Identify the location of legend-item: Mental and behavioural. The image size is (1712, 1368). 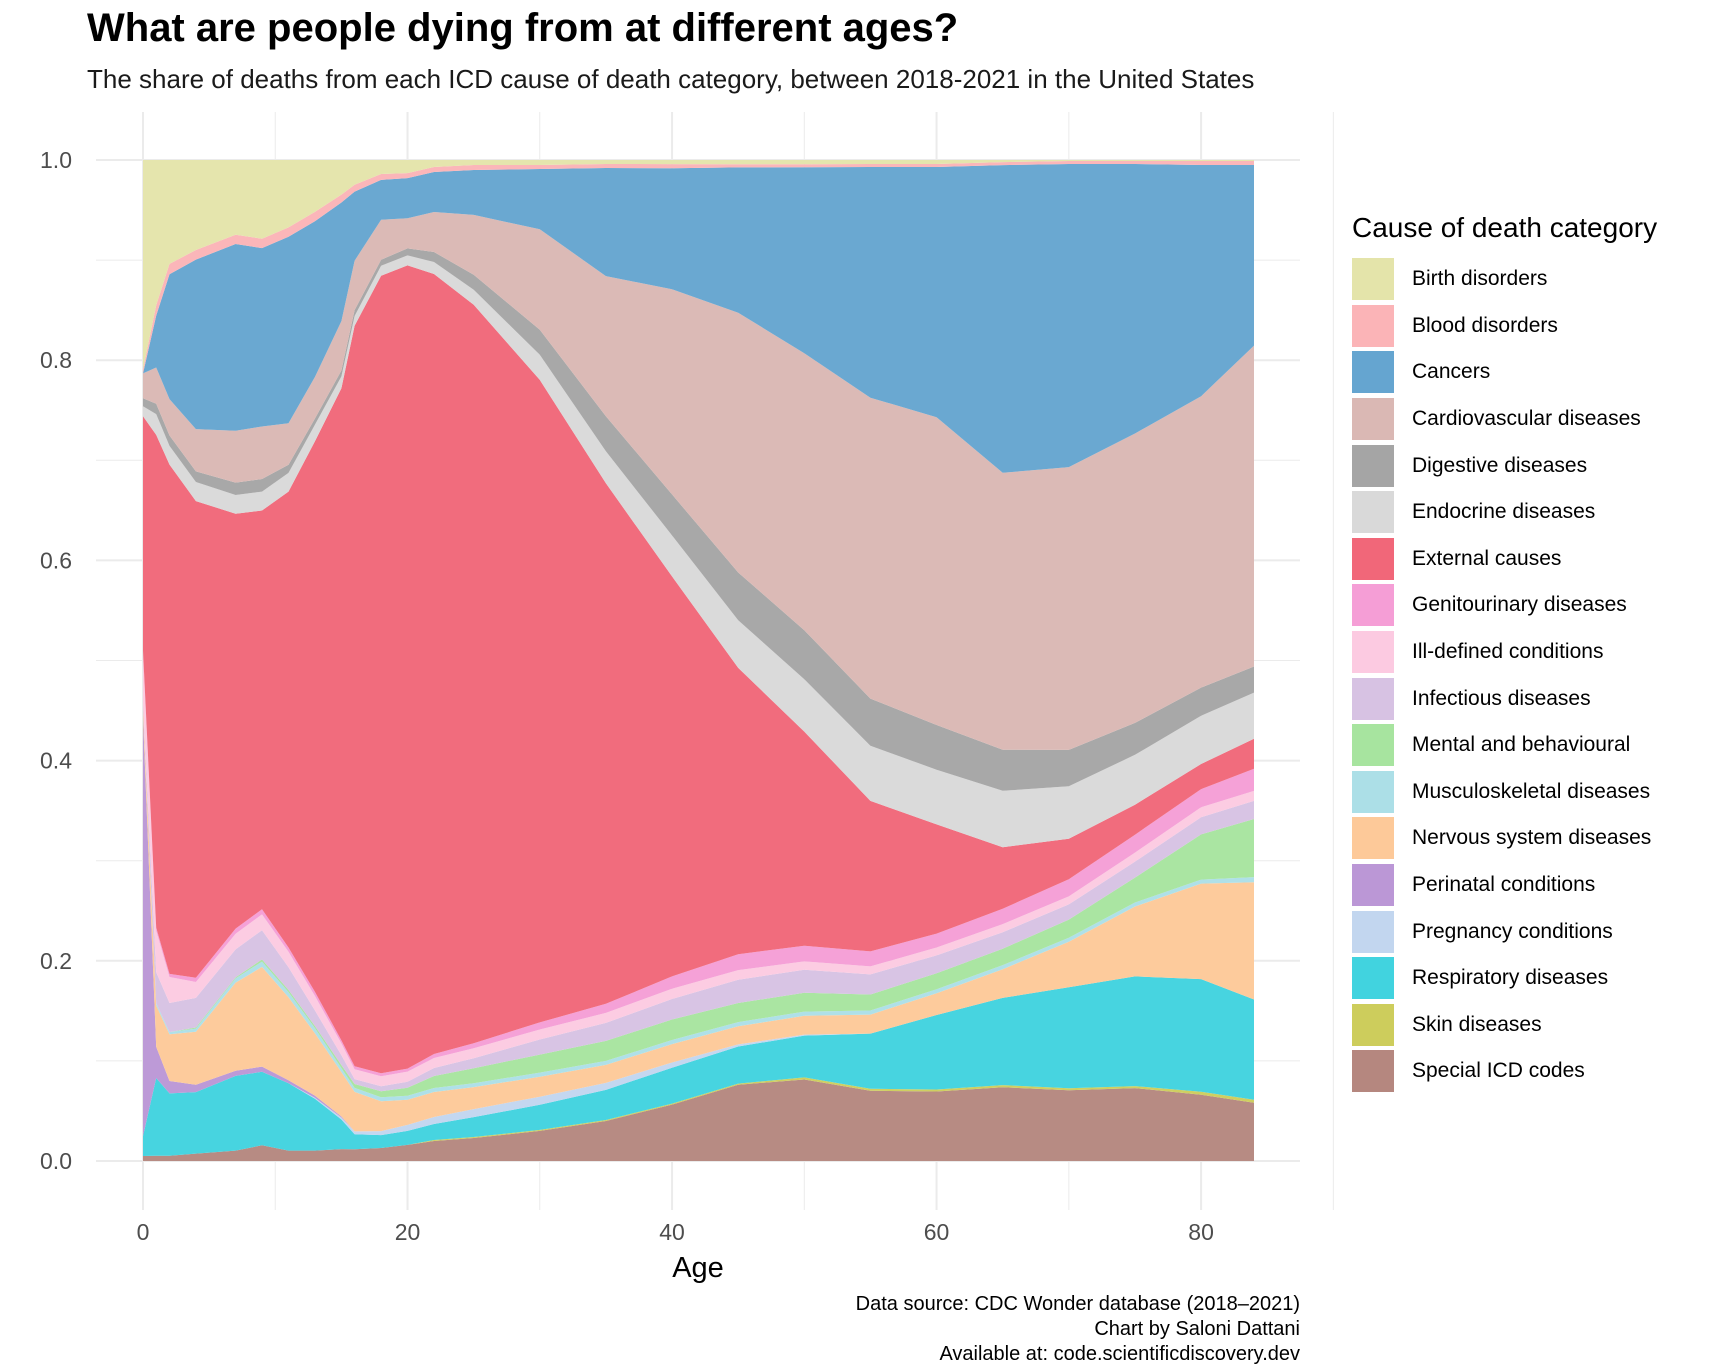
(1504, 745).